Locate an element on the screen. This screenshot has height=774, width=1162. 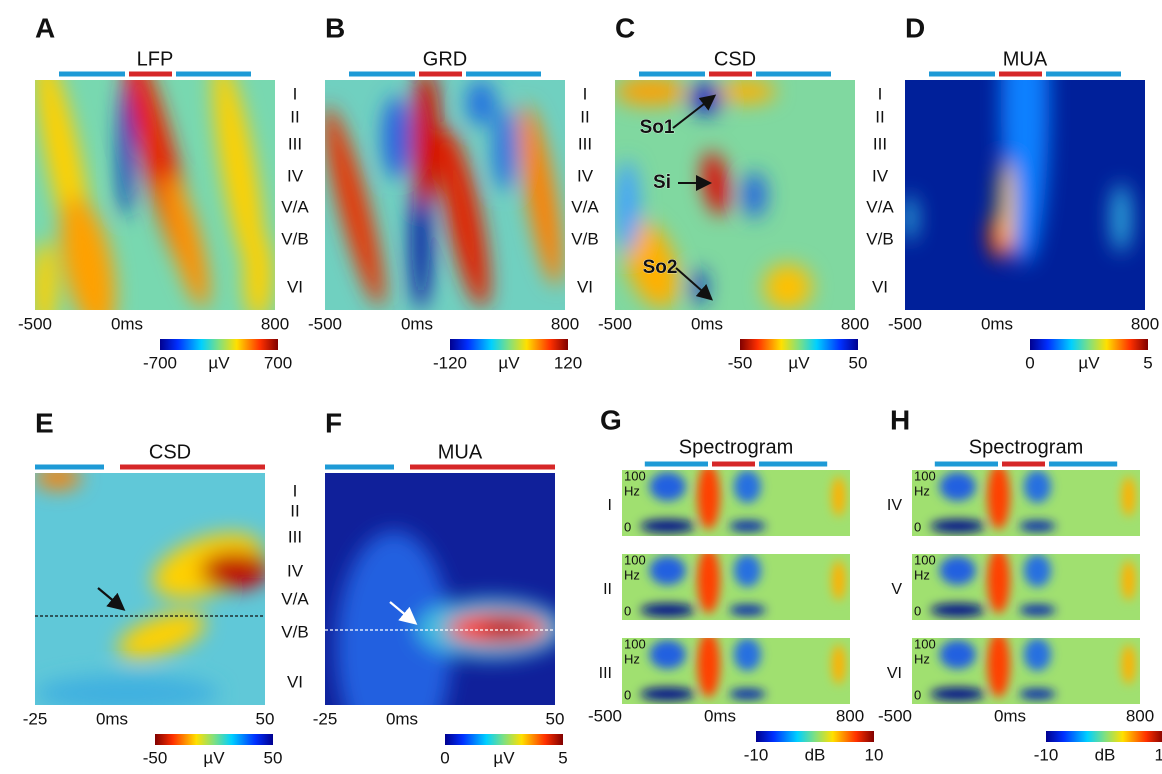
pointer-arrow is located at coordinates (111, 599).